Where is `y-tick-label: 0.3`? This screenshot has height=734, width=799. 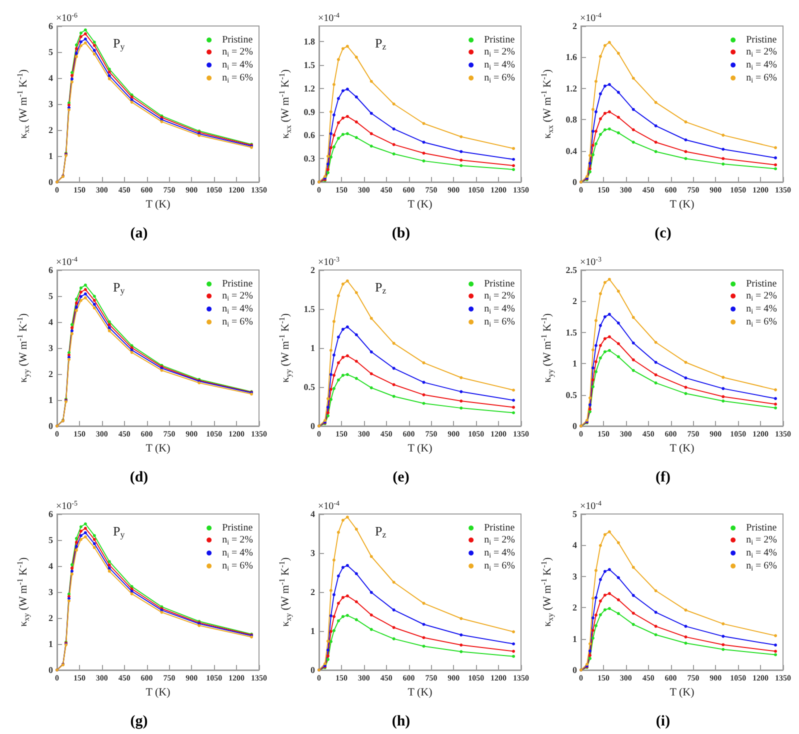 y-tick-label: 0.3 is located at coordinates (310, 159).